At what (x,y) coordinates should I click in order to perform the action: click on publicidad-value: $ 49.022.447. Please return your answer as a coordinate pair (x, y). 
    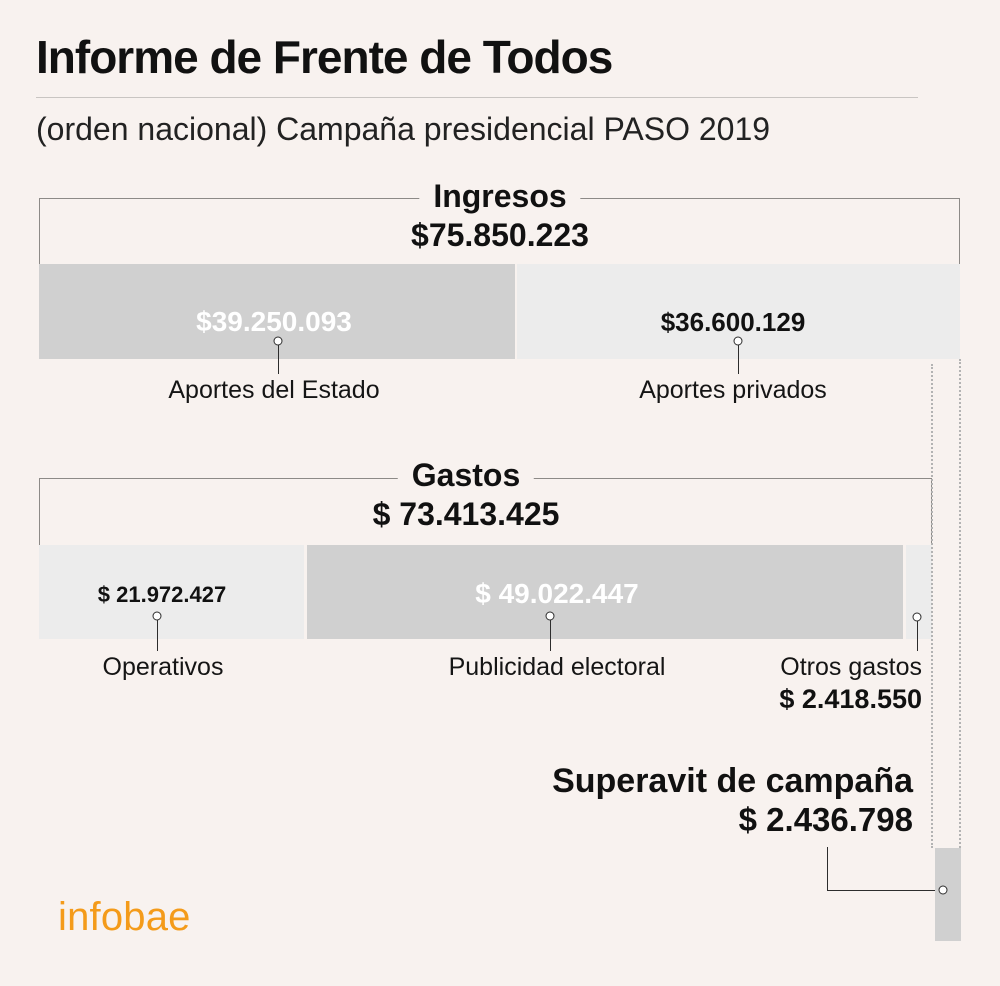
    Looking at the image, I should click on (557, 593).